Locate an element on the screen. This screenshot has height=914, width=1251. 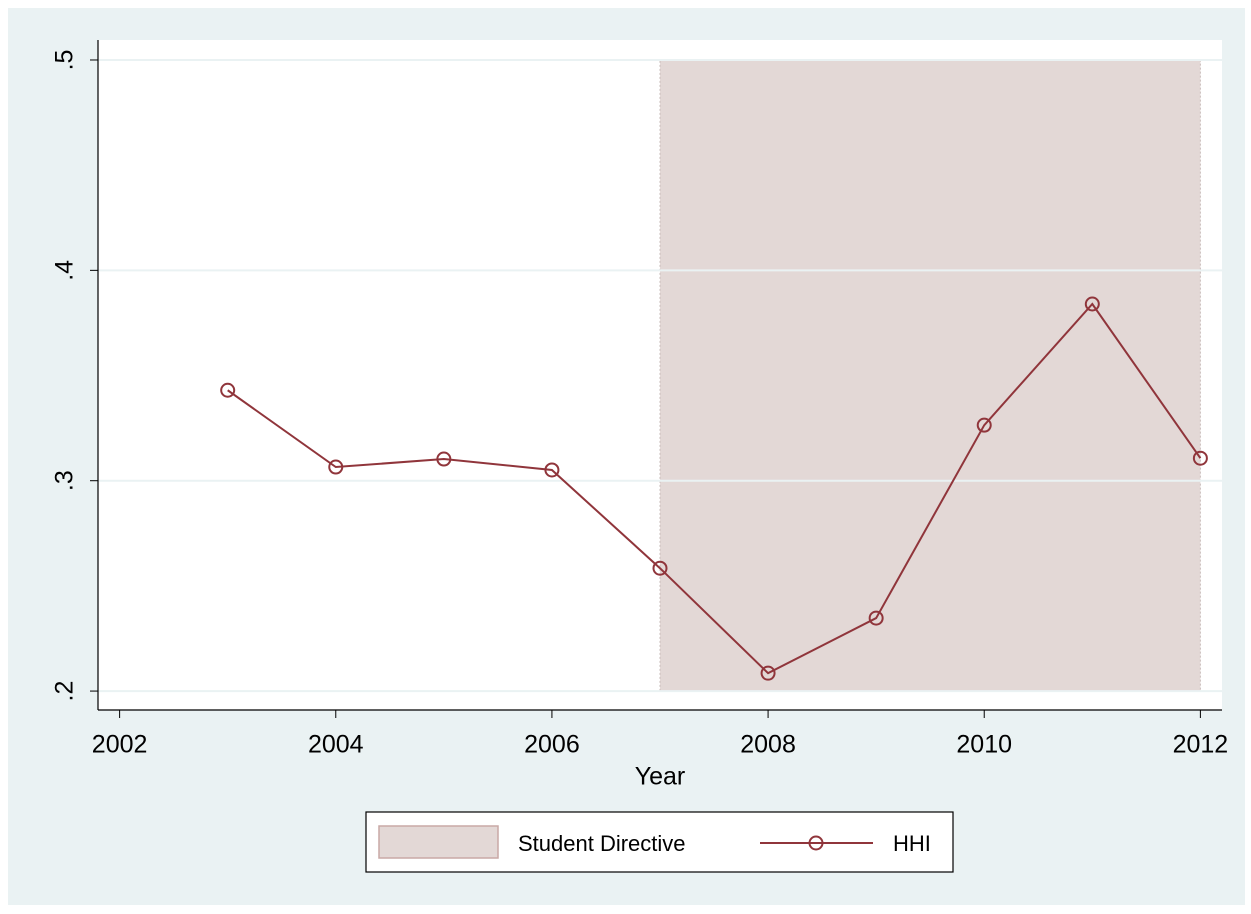
x-tick-label: 2010 is located at coordinates (984, 745).